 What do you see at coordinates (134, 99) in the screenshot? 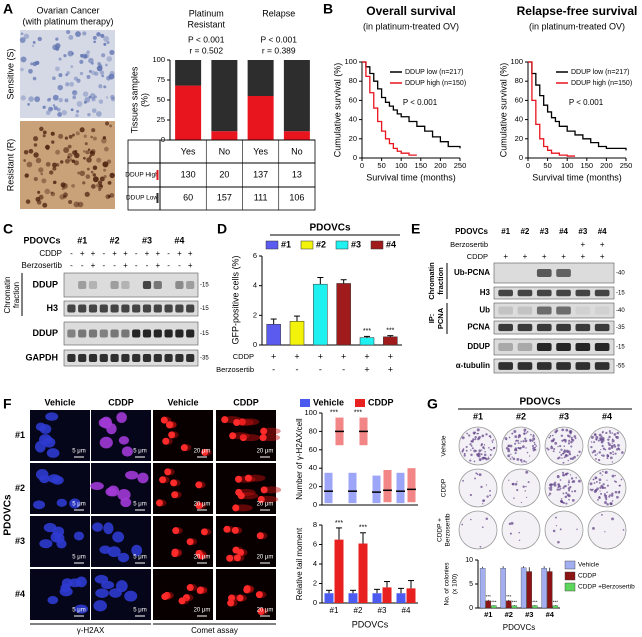
I see `label: Tissues samples` at bounding box center [134, 99].